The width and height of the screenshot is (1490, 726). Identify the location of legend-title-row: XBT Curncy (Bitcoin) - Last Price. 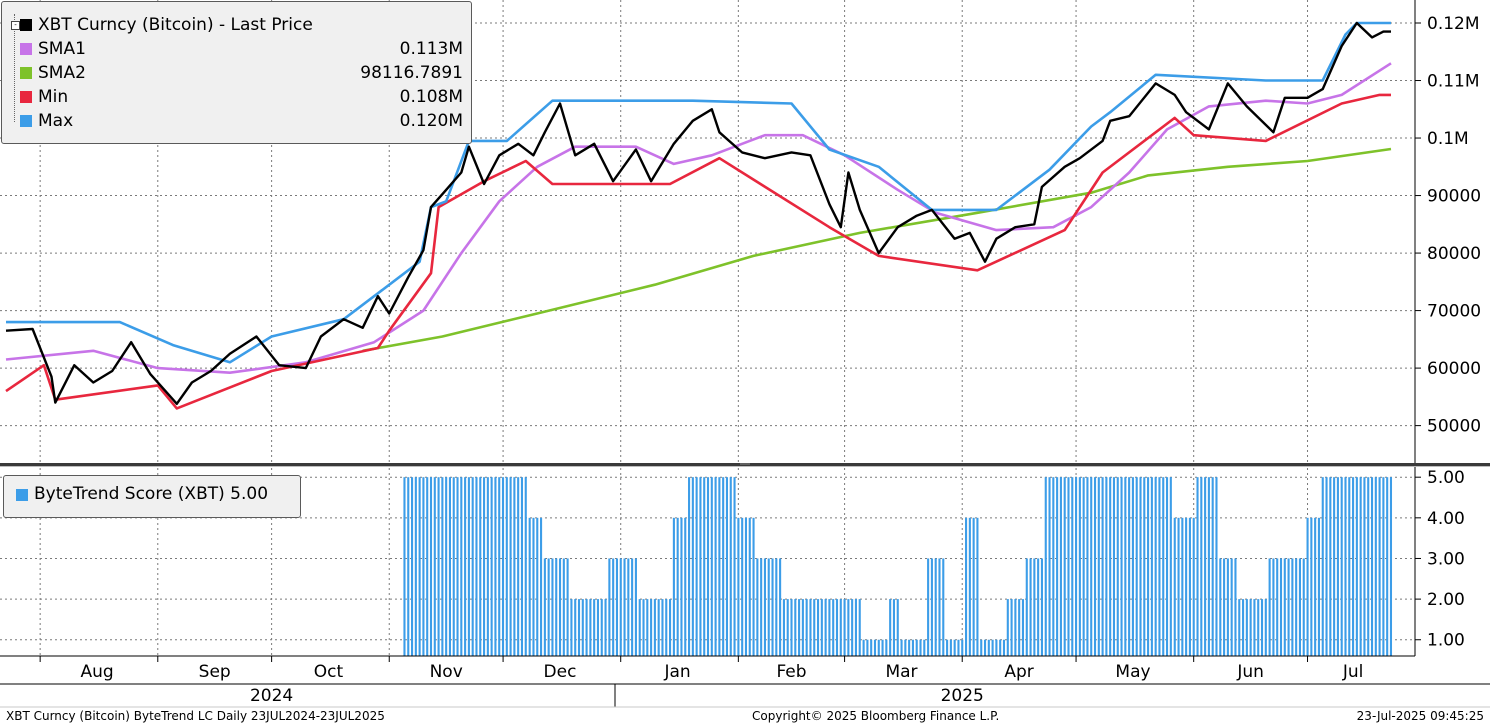
(235, 25).